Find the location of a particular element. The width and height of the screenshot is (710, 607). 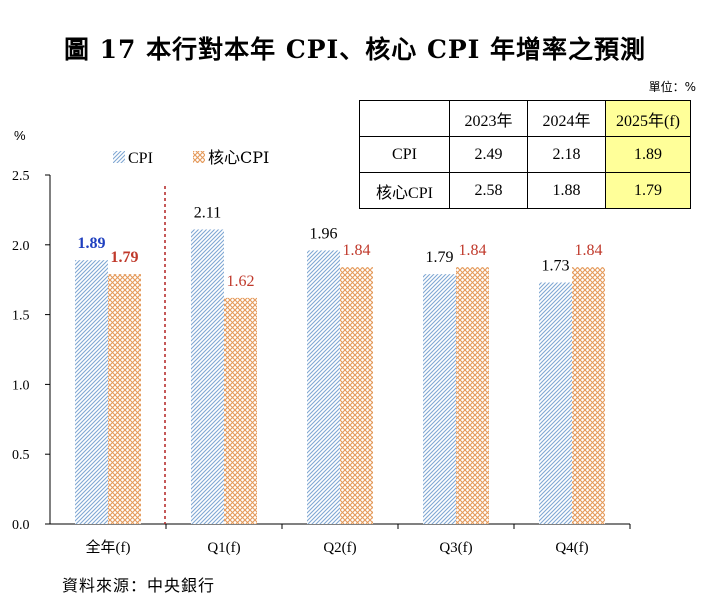

data-label-cpi: 1.73 is located at coordinates (556, 265).